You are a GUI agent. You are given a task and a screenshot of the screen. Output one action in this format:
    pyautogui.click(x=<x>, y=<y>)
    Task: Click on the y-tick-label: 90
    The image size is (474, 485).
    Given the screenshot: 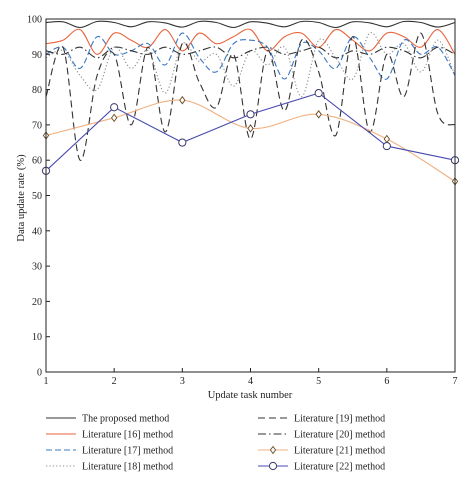 What is the action you would take?
    pyautogui.click(x=37, y=55)
    